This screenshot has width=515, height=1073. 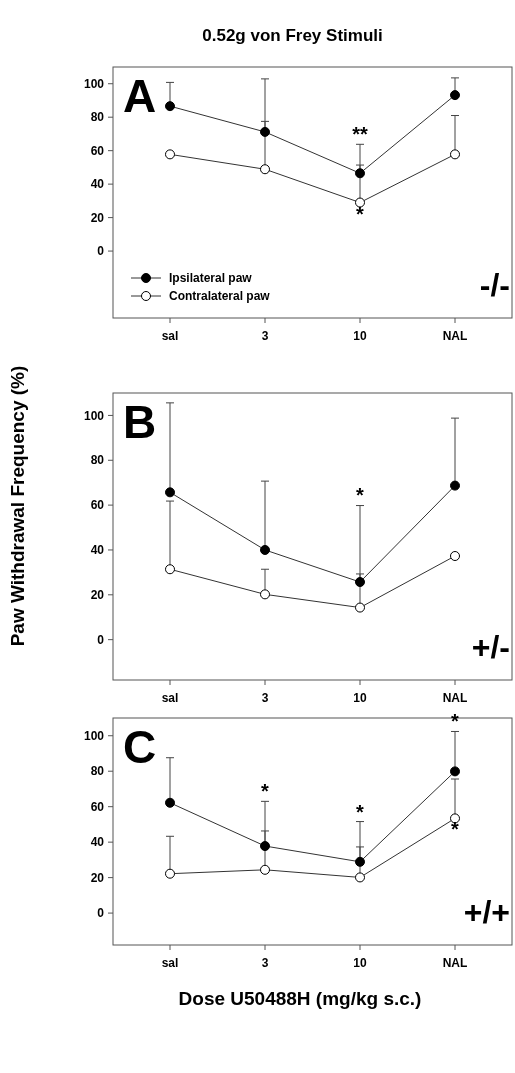 I want to click on annotation: +/+, so click(x=486, y=912).